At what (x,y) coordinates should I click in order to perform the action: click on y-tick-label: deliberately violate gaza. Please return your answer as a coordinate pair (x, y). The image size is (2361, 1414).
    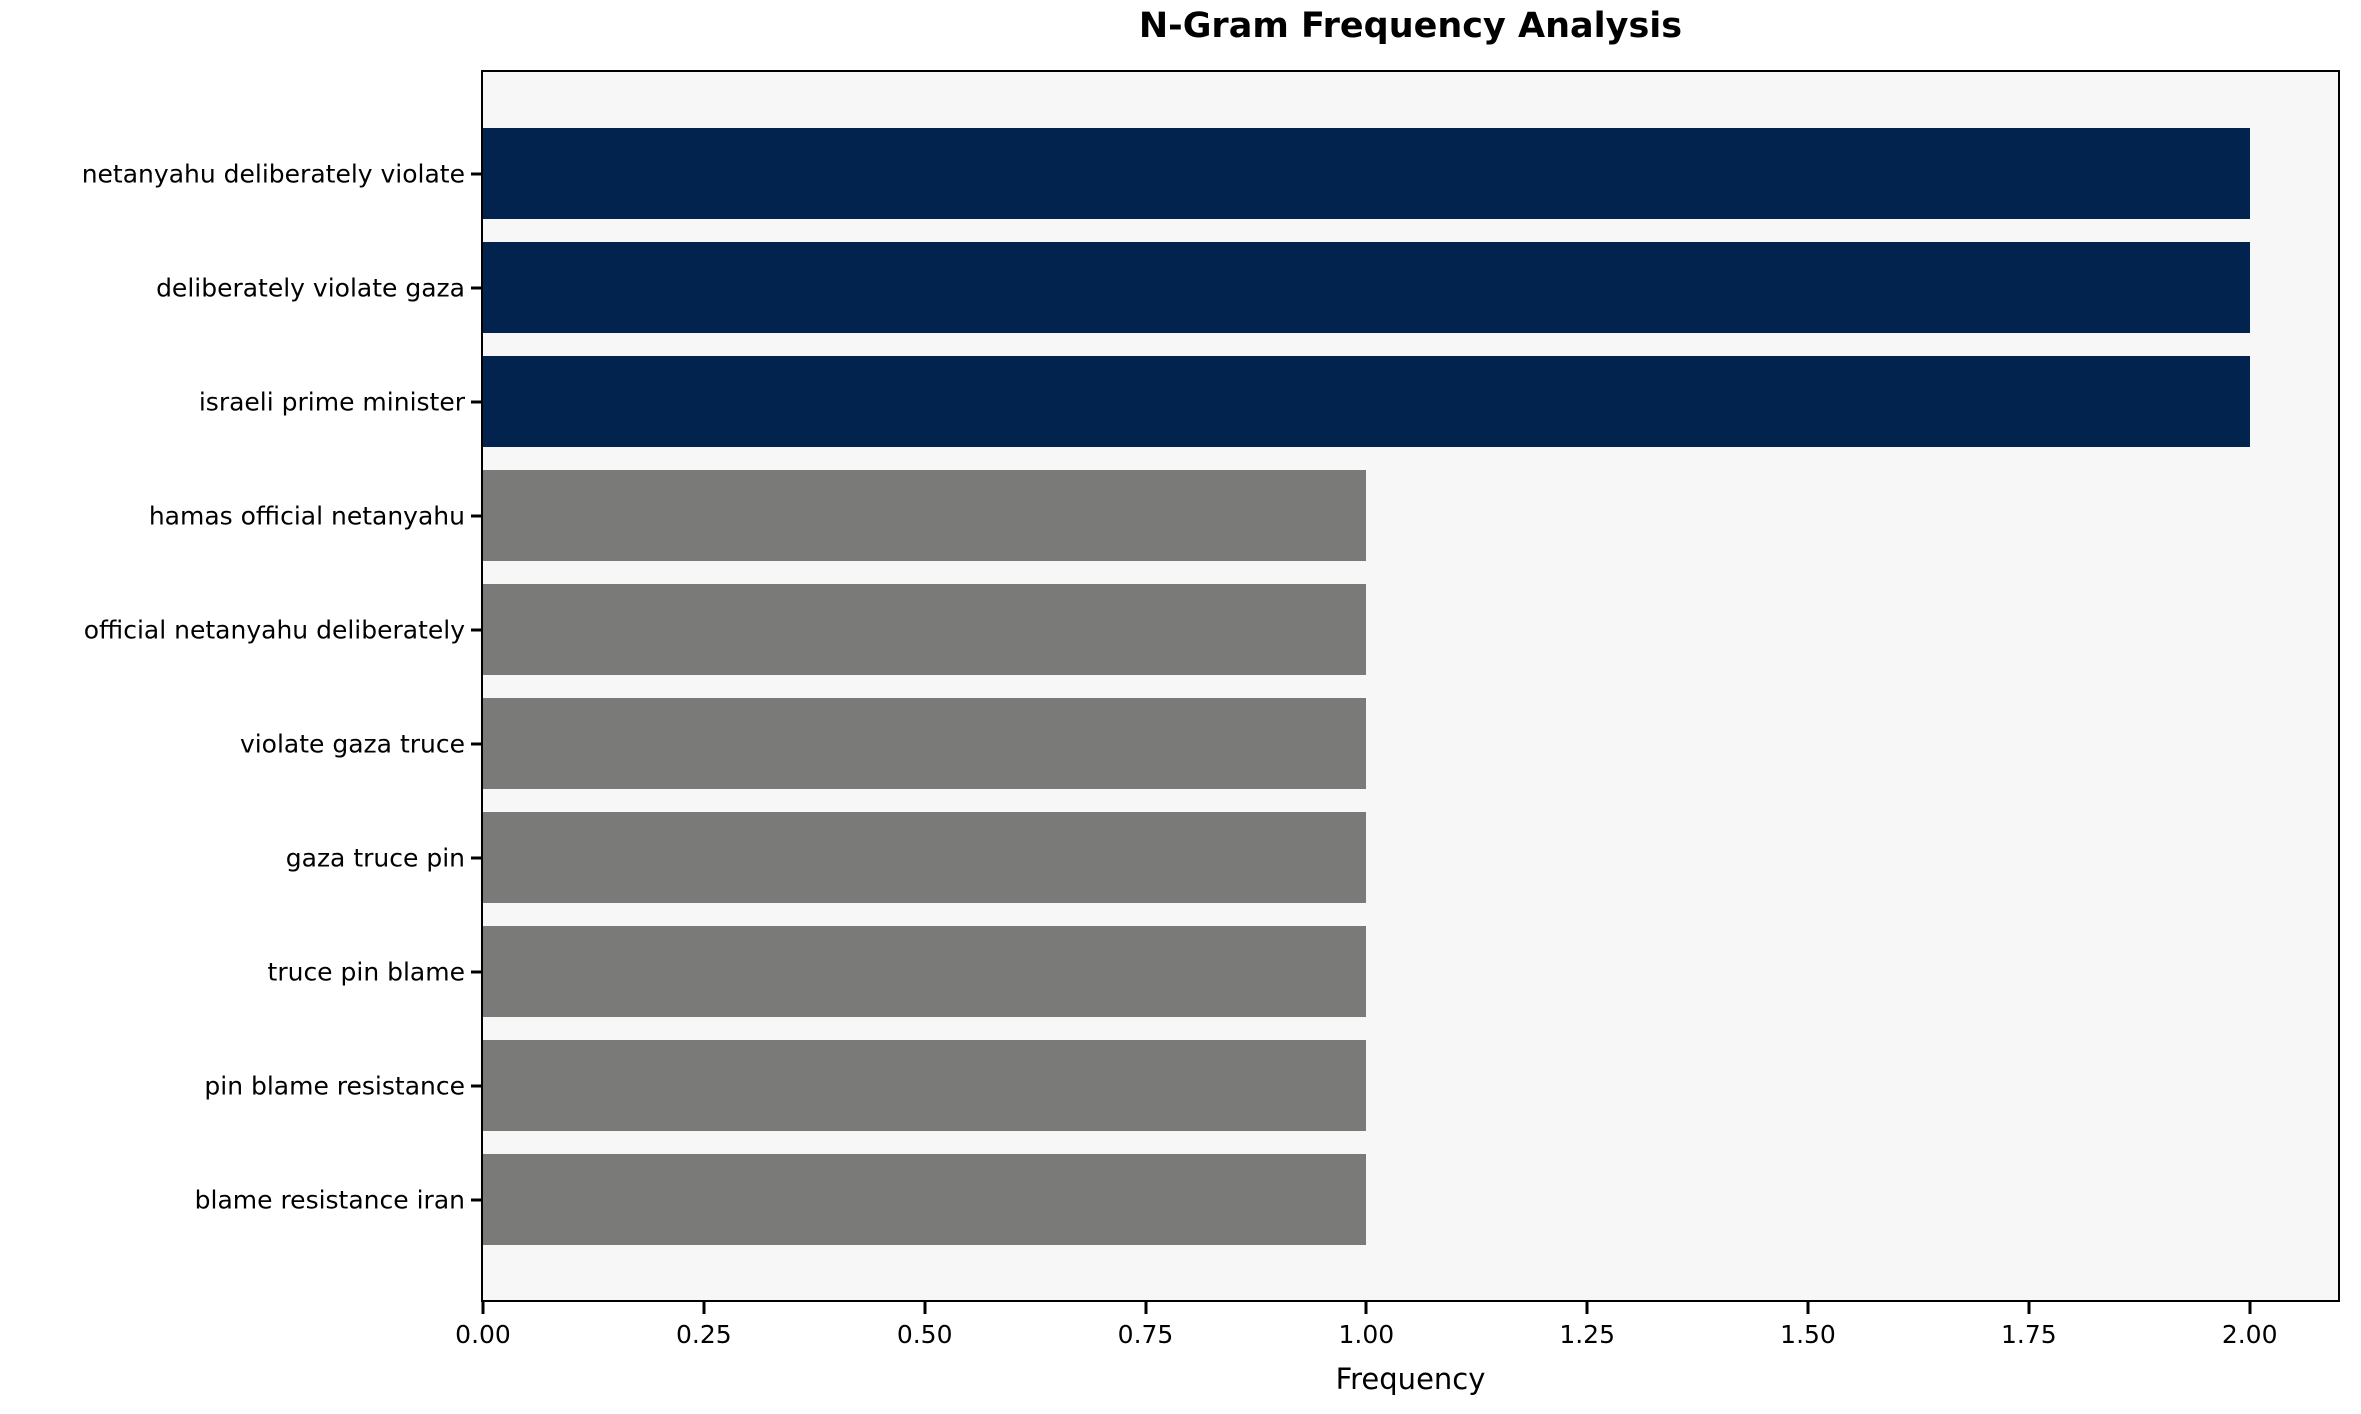
    Looking at the image, I should click on (310, 287).